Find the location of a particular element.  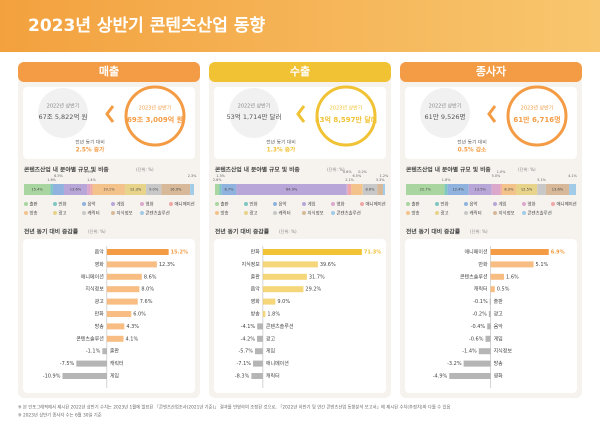

change-unit: (단위: %) is located at coordinates (479, 231).